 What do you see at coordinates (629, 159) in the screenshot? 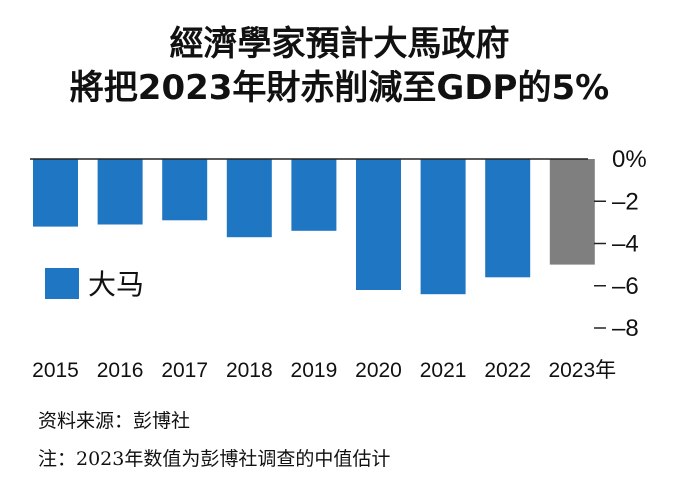
I see `y-tick-label: 0%` at bounding box center [629, 159].